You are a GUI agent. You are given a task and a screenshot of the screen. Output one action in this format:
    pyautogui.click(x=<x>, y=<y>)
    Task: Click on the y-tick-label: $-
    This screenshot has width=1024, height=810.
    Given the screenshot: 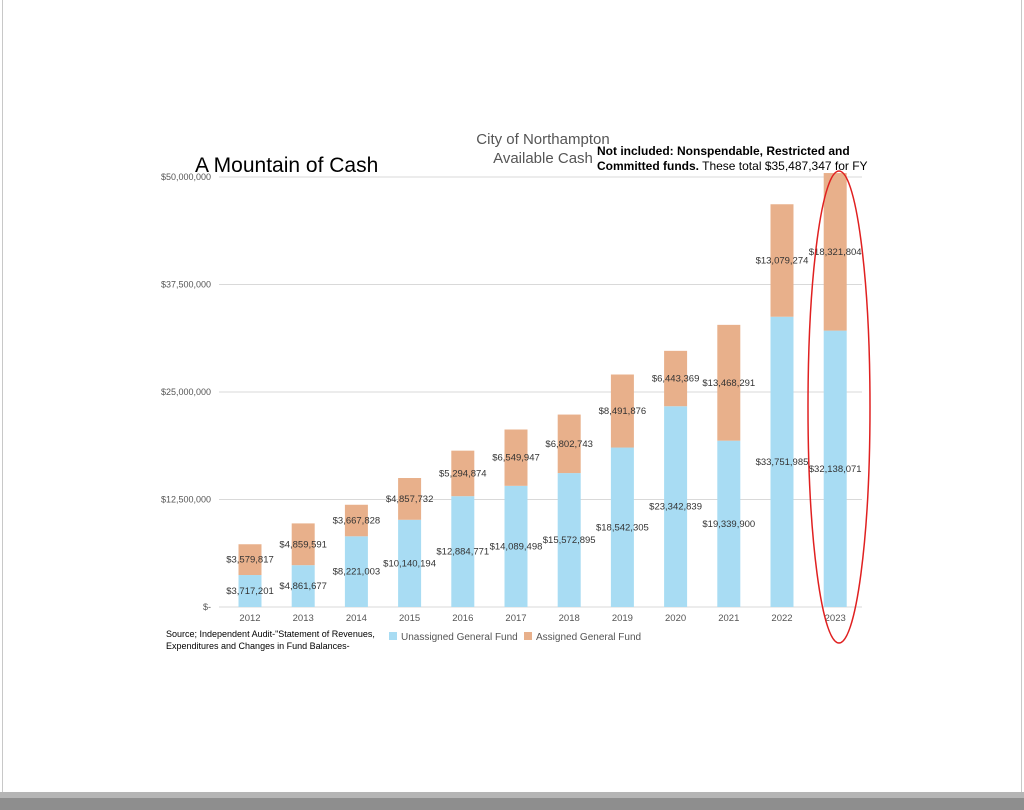 What is the action you would take?
    pyautogui.click(x=207, y=607)
    